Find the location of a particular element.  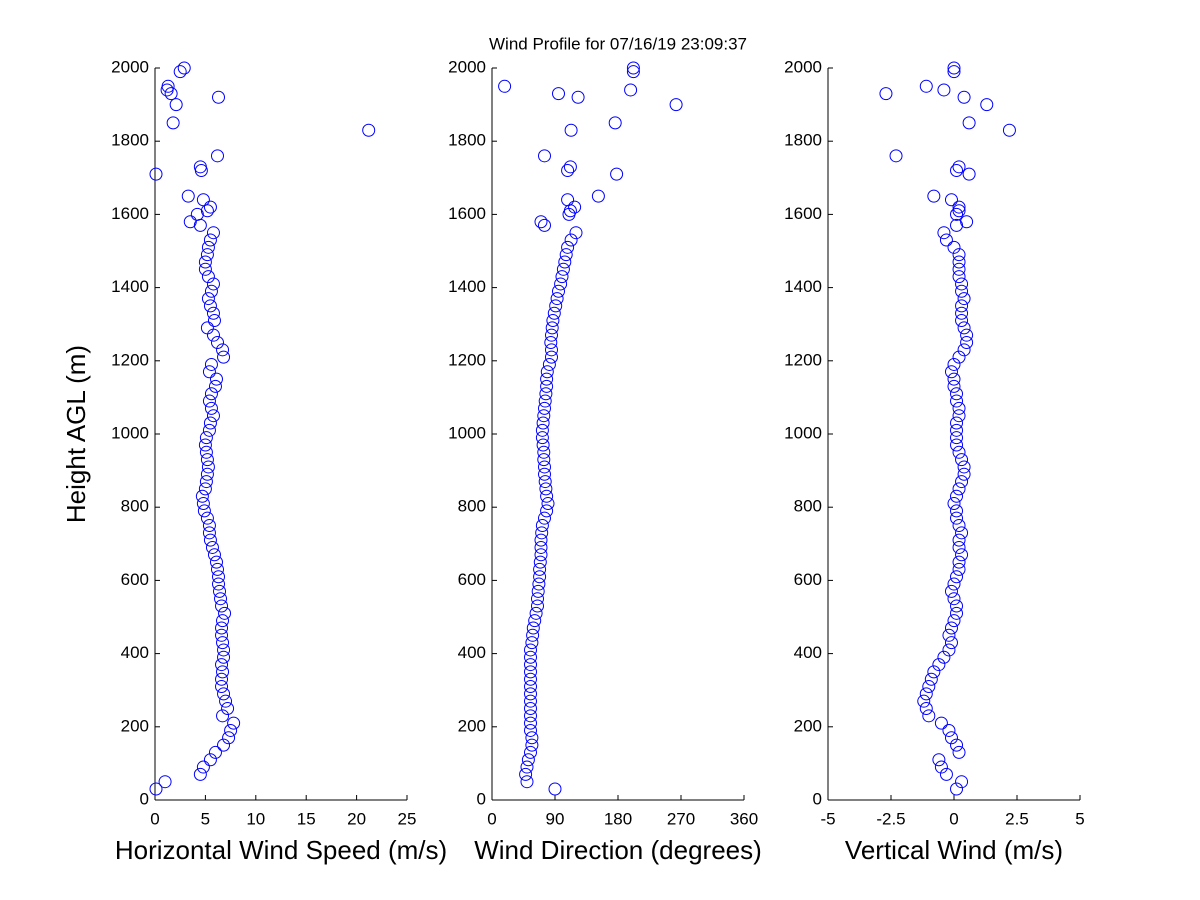

x-tick-label: 360 is located at coordinates (744, 818).